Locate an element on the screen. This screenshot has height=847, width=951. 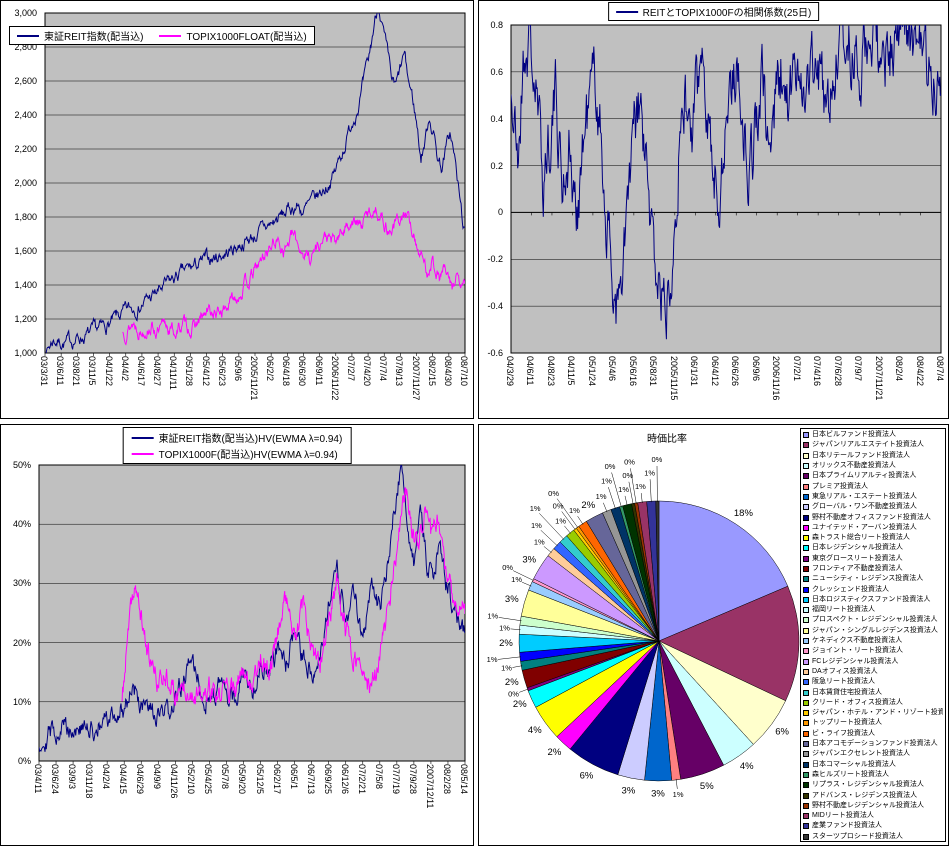
x-tick-label: 07/9/13 is located at coordinates (399, 371).